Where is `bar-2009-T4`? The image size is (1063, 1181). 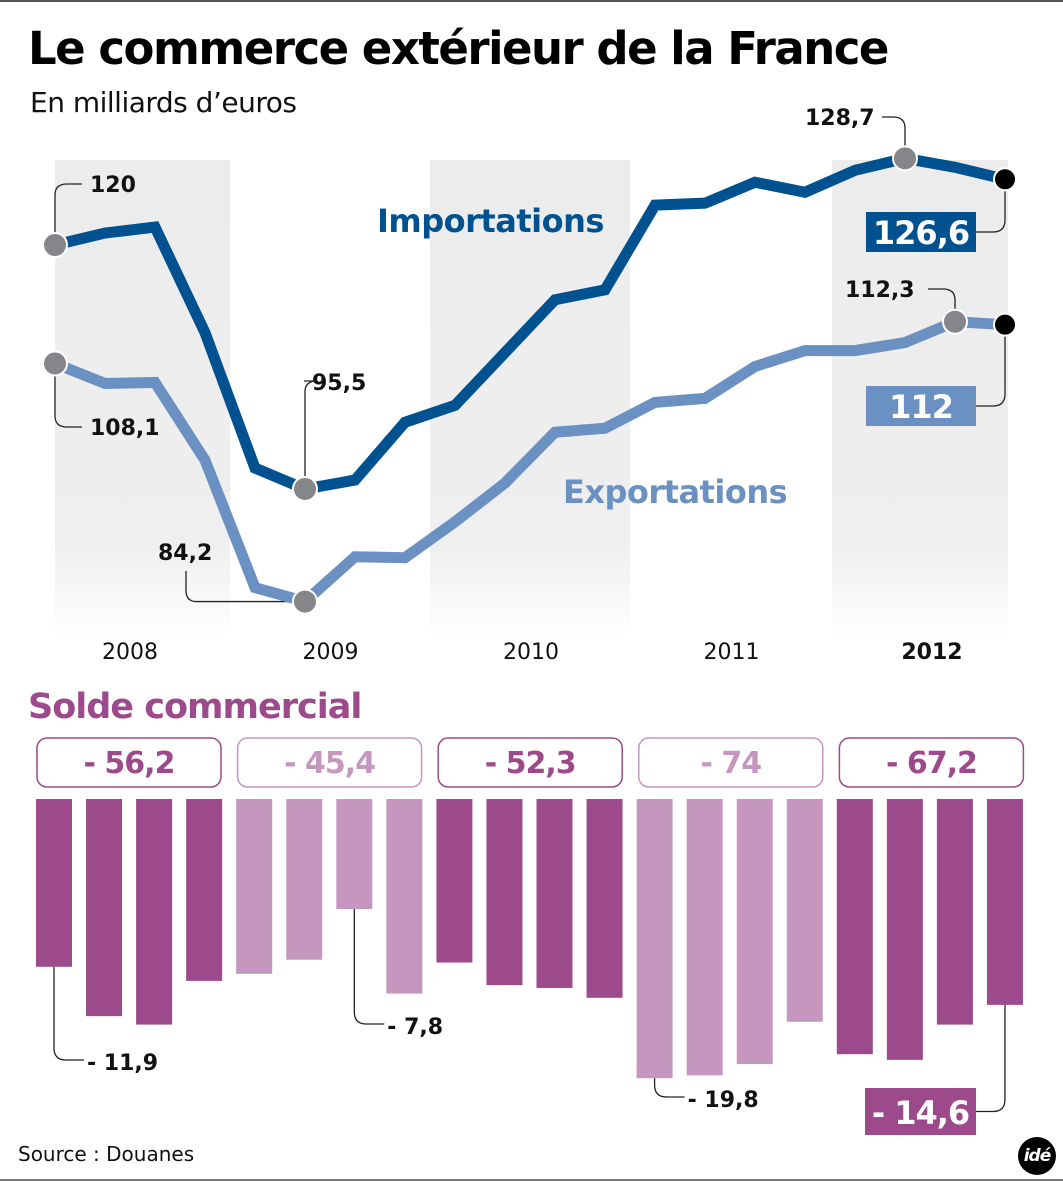 bar-2009-T4 is located at coordinates (404, 896).